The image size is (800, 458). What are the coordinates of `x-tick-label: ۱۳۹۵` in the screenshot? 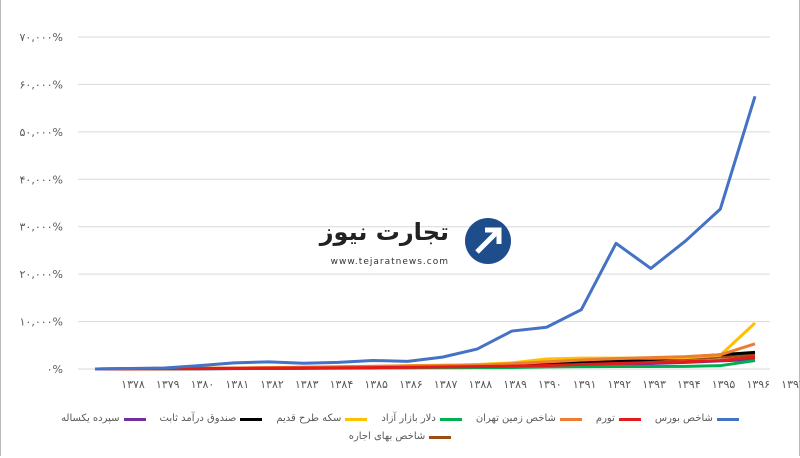 It's located at (724, 384).